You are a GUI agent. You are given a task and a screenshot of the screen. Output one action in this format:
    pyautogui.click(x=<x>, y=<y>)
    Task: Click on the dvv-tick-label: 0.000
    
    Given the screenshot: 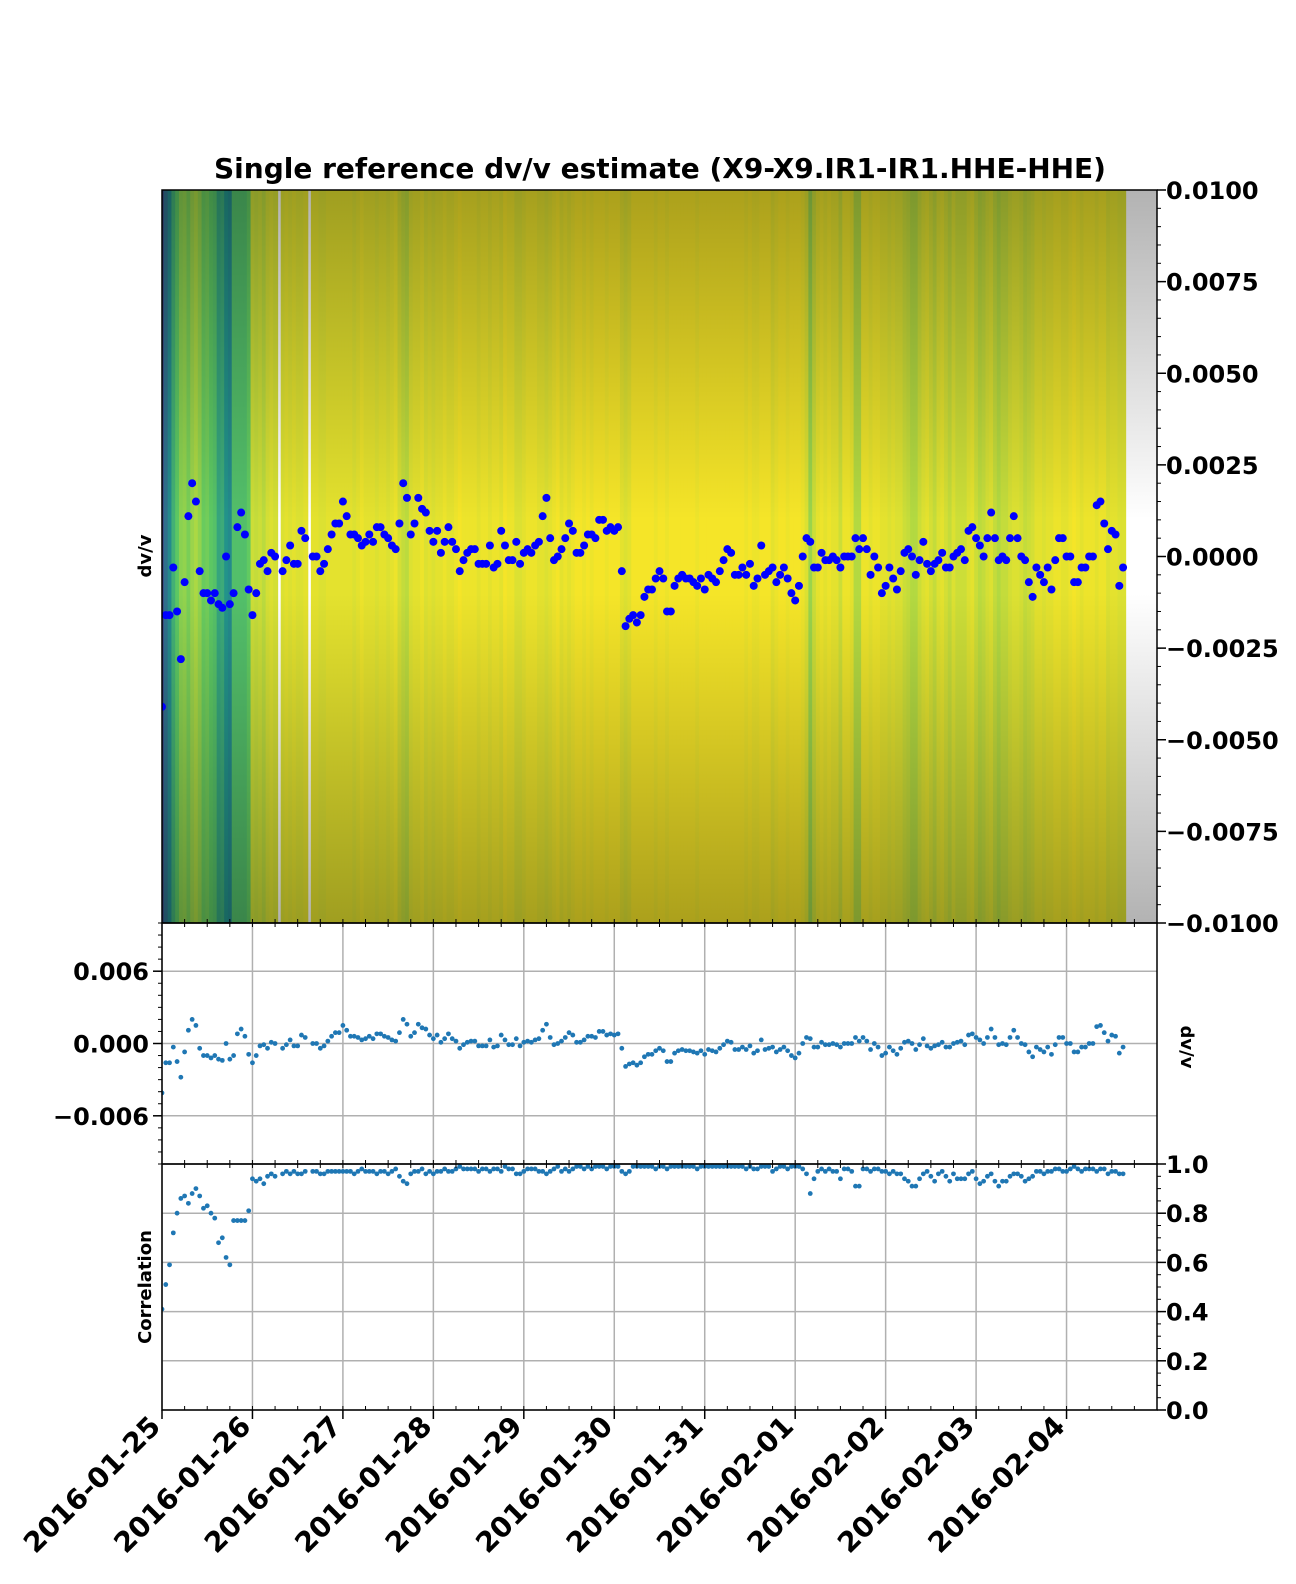 What is the action you would take?
    pyautogui.click(x=111, y=1045)
    